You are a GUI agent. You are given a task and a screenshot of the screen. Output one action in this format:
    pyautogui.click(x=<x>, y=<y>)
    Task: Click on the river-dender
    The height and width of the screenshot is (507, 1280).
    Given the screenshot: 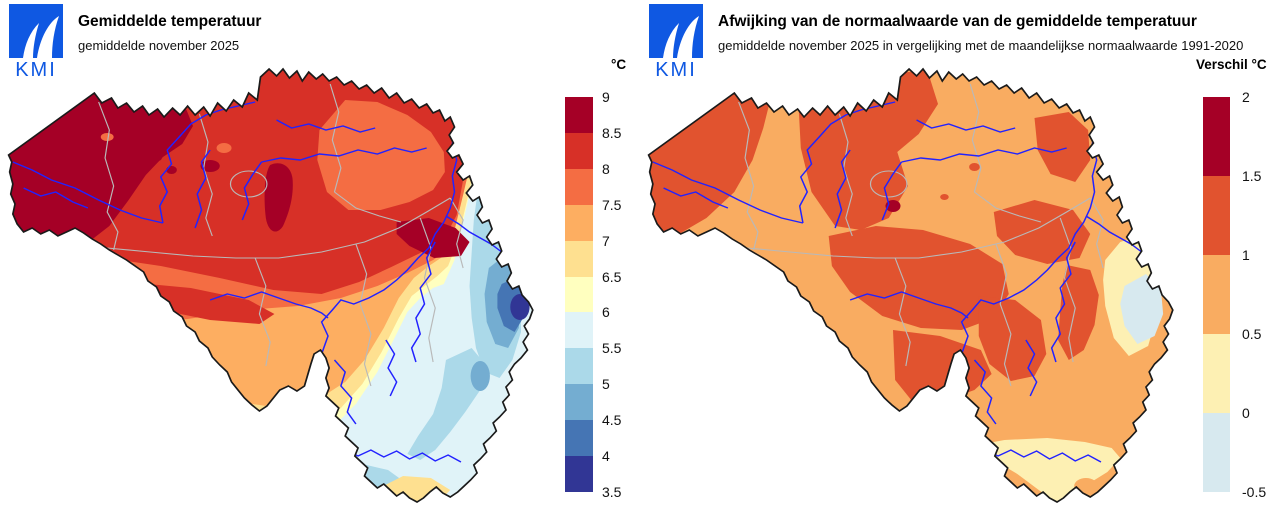 What is the action you would take?
    pyautogui.click(x=842, y=189)
    